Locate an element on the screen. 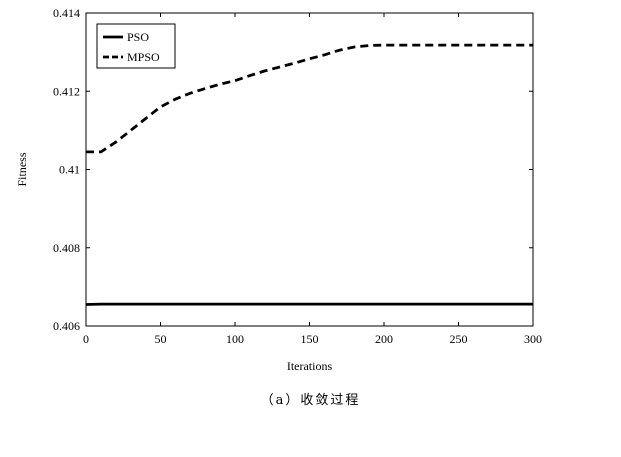 This screenshot has width=621, height=457. y-tick-label: 0.412 is located at coordinates (66, 91).